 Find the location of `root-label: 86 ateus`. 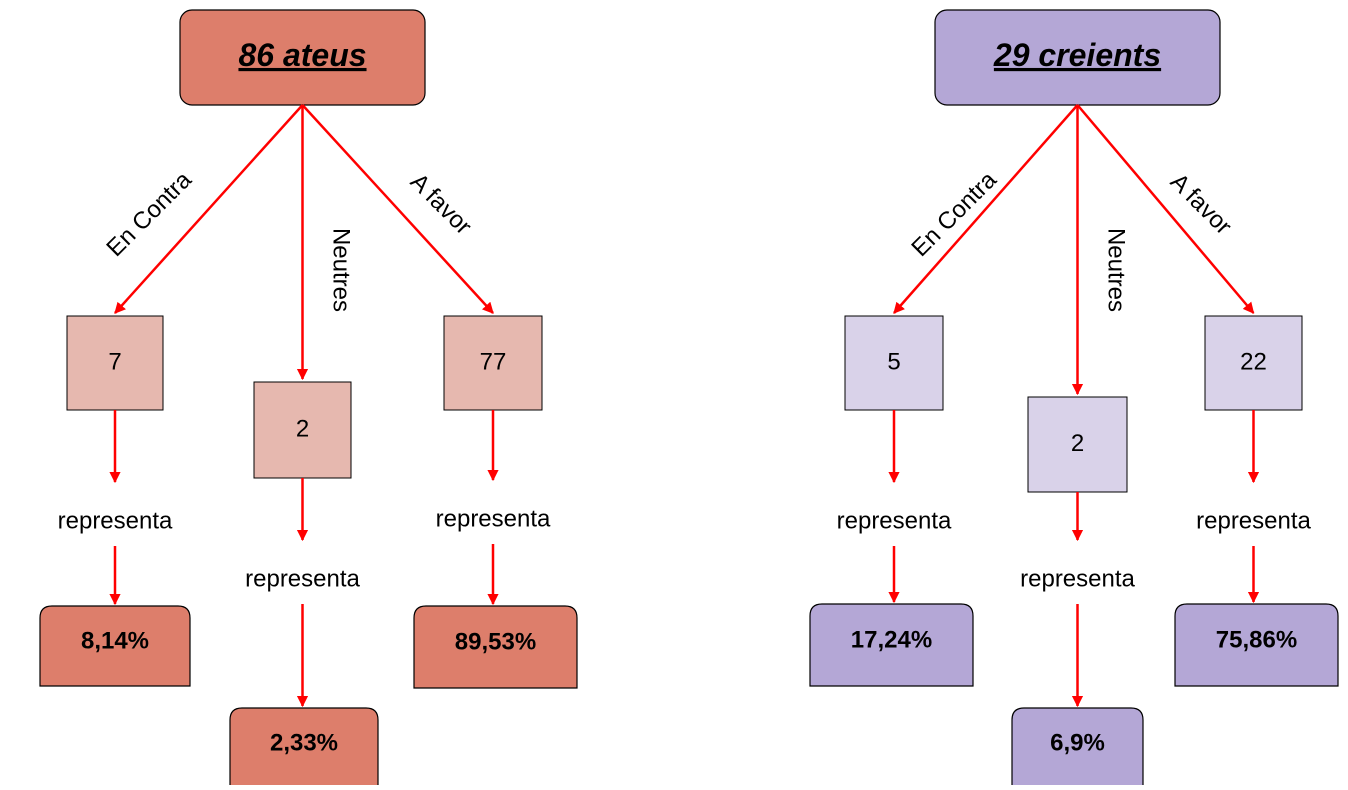

root-label: 86 ateus is located at coordinates (302, 55).